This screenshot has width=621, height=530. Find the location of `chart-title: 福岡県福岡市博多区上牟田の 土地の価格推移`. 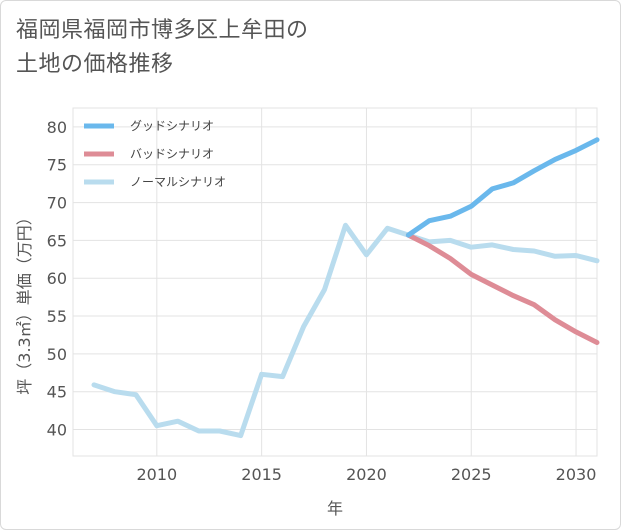

chart-title: 福岡県福岡市博多区上牟田の 土地の価格推移 is located at coordinates (162, 48).